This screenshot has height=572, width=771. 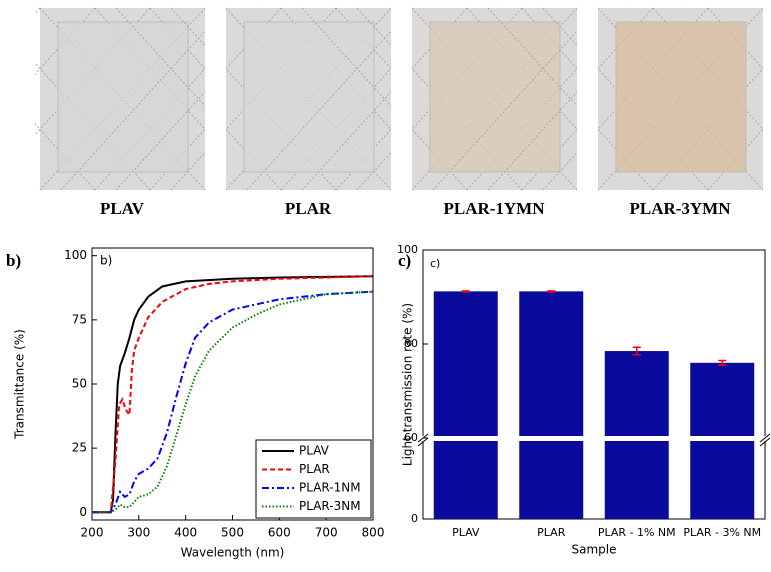 What do you see at coordinates (551, 532) in the screenshot?
I see `x-tick-label: PLAR` at bounding box center [551, 532].